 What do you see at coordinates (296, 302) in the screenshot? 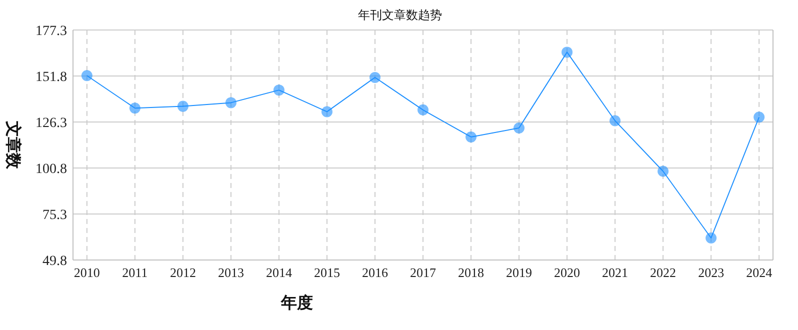
I see `x-axis-title: 年度` at bounding box center [296, 302].